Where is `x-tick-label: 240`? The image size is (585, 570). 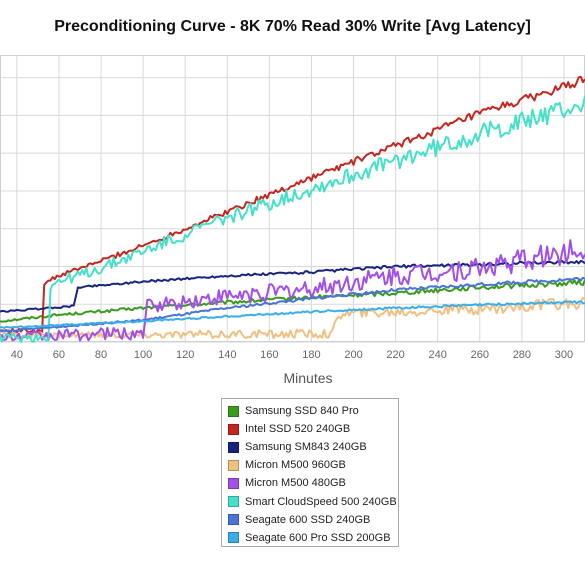
x-tick-label: 240 is located at coordinates (438, 355).